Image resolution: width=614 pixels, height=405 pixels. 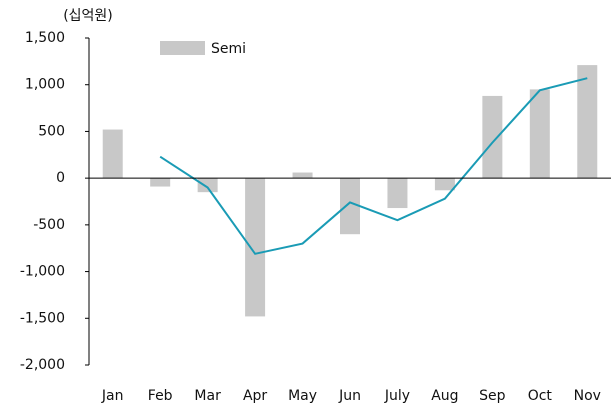 I want to click on x-tick-label: Jan, so click(x=112, y=396).